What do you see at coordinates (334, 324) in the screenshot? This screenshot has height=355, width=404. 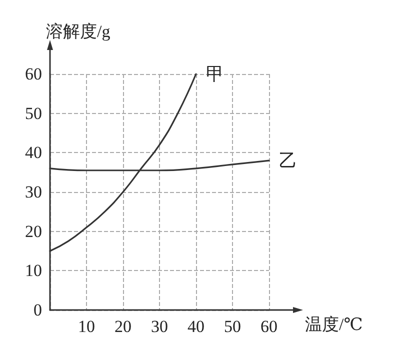 I see `x-axis-title: 温度/℃` at bounding box center [334, 324].